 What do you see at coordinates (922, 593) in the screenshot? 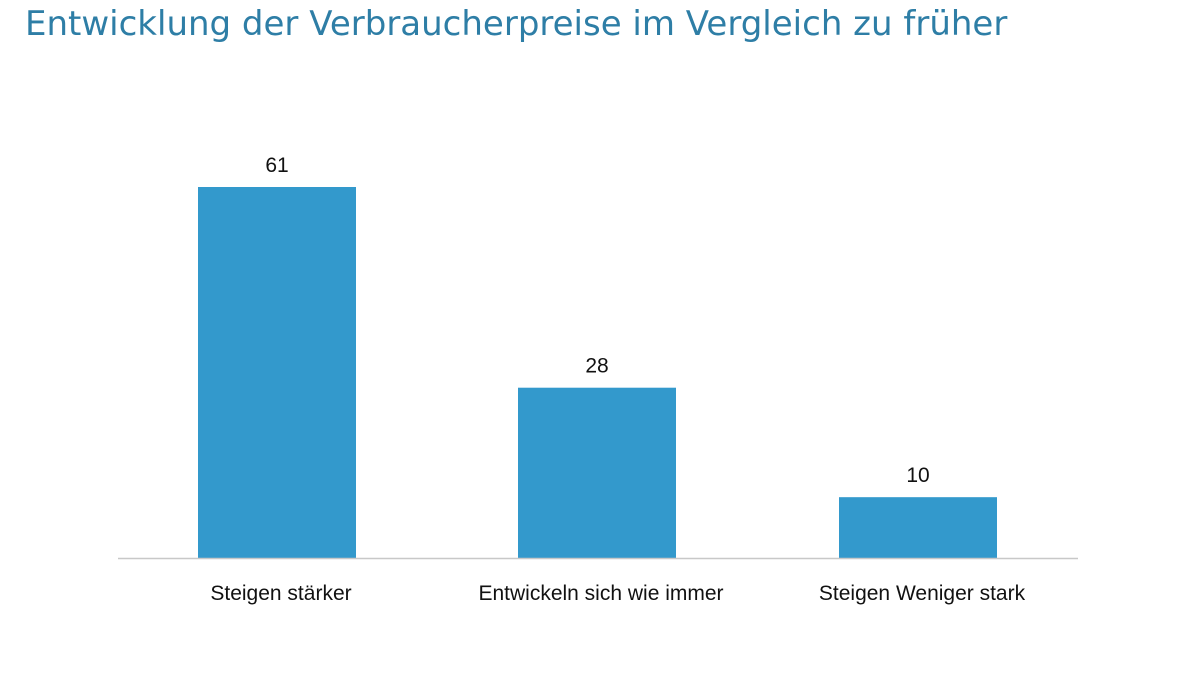
I see `category-label-3: Steigen Weniger stark` at bounding box center [922, 593].